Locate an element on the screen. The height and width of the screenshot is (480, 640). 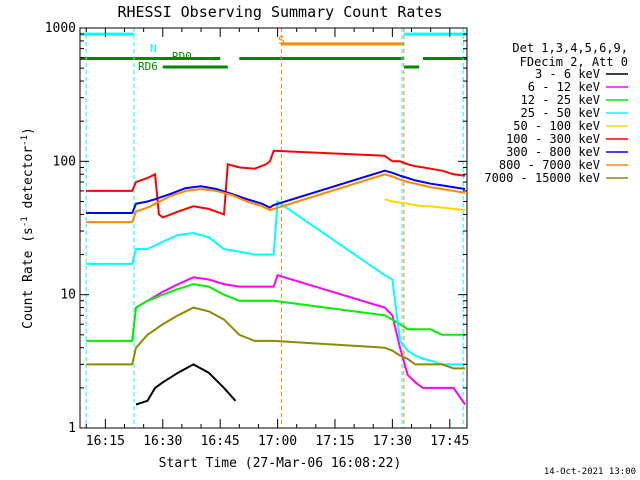
legend-entry-label: 12 - 25 keV is located at coordinates (560, 100).